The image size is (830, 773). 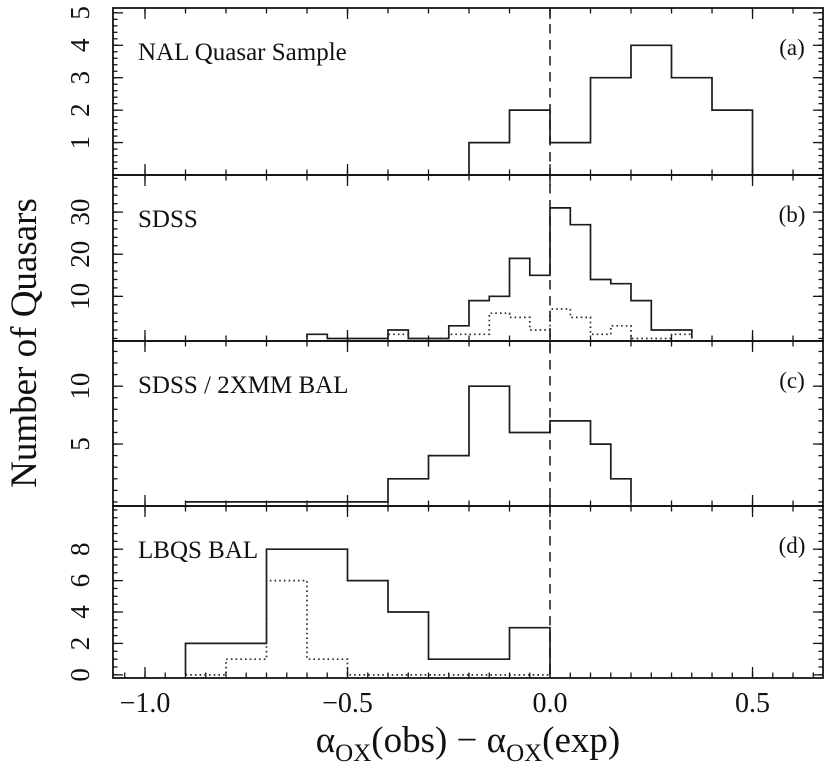 What do you see at coordinates (80, 549) in the screenshot?
I see `y-tick-label: 8` at bounding box center [80, 549].